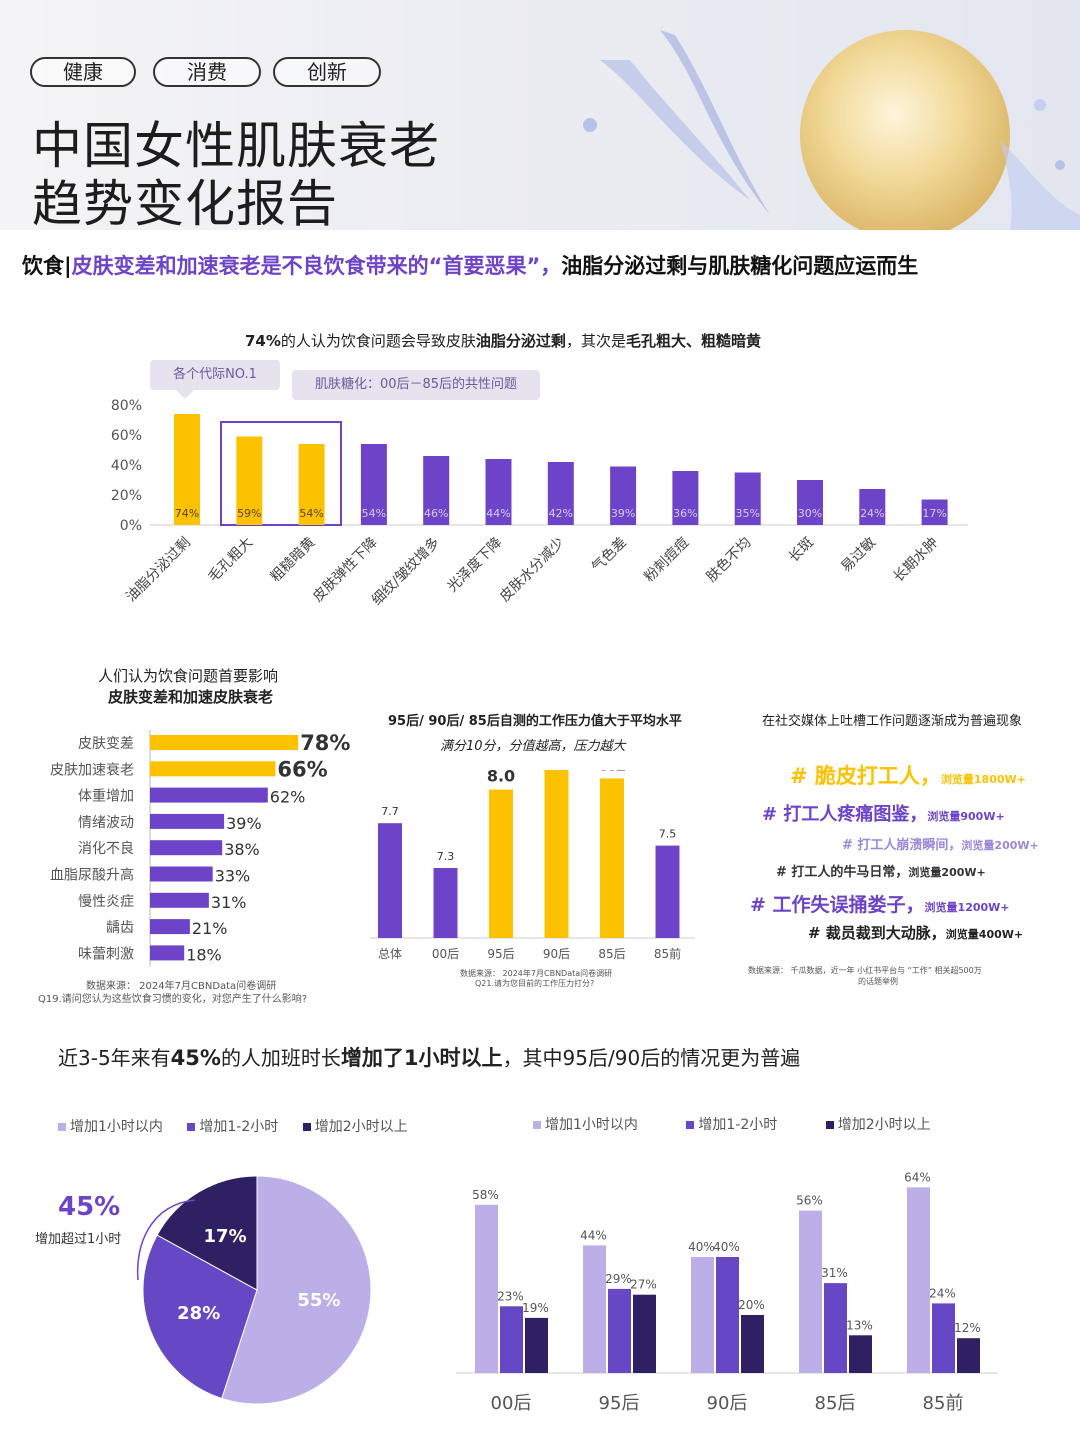 This screenshot has width=1080, height=1440. What do you see at coordinates (106, 953) in the screenshot?
I see `chart2-category: 味蕾刺激` at bounding box center [106, 953].